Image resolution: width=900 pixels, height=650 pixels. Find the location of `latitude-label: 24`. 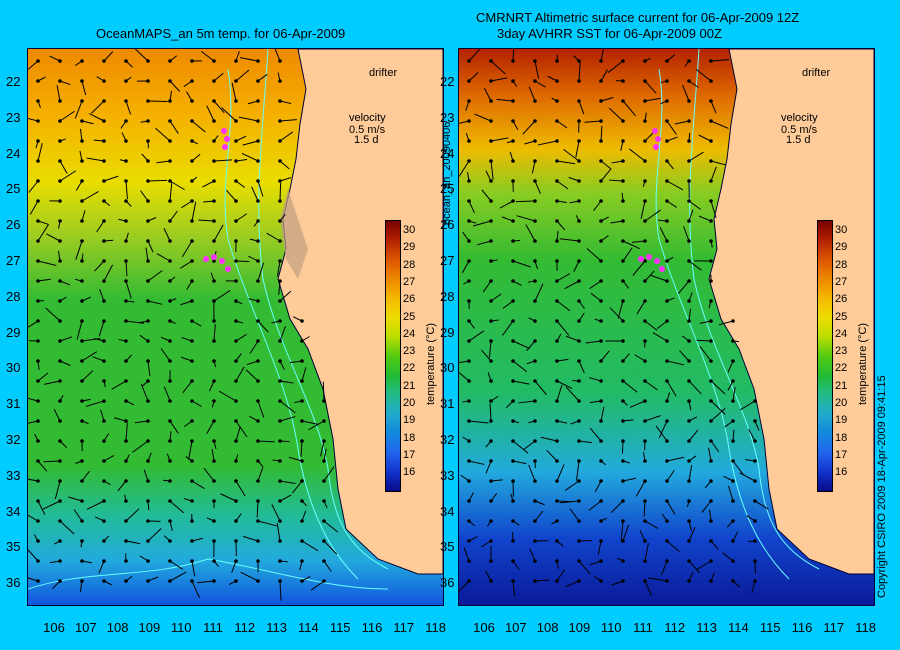

latitude-label: 24 is located at coordinates (13, 153).